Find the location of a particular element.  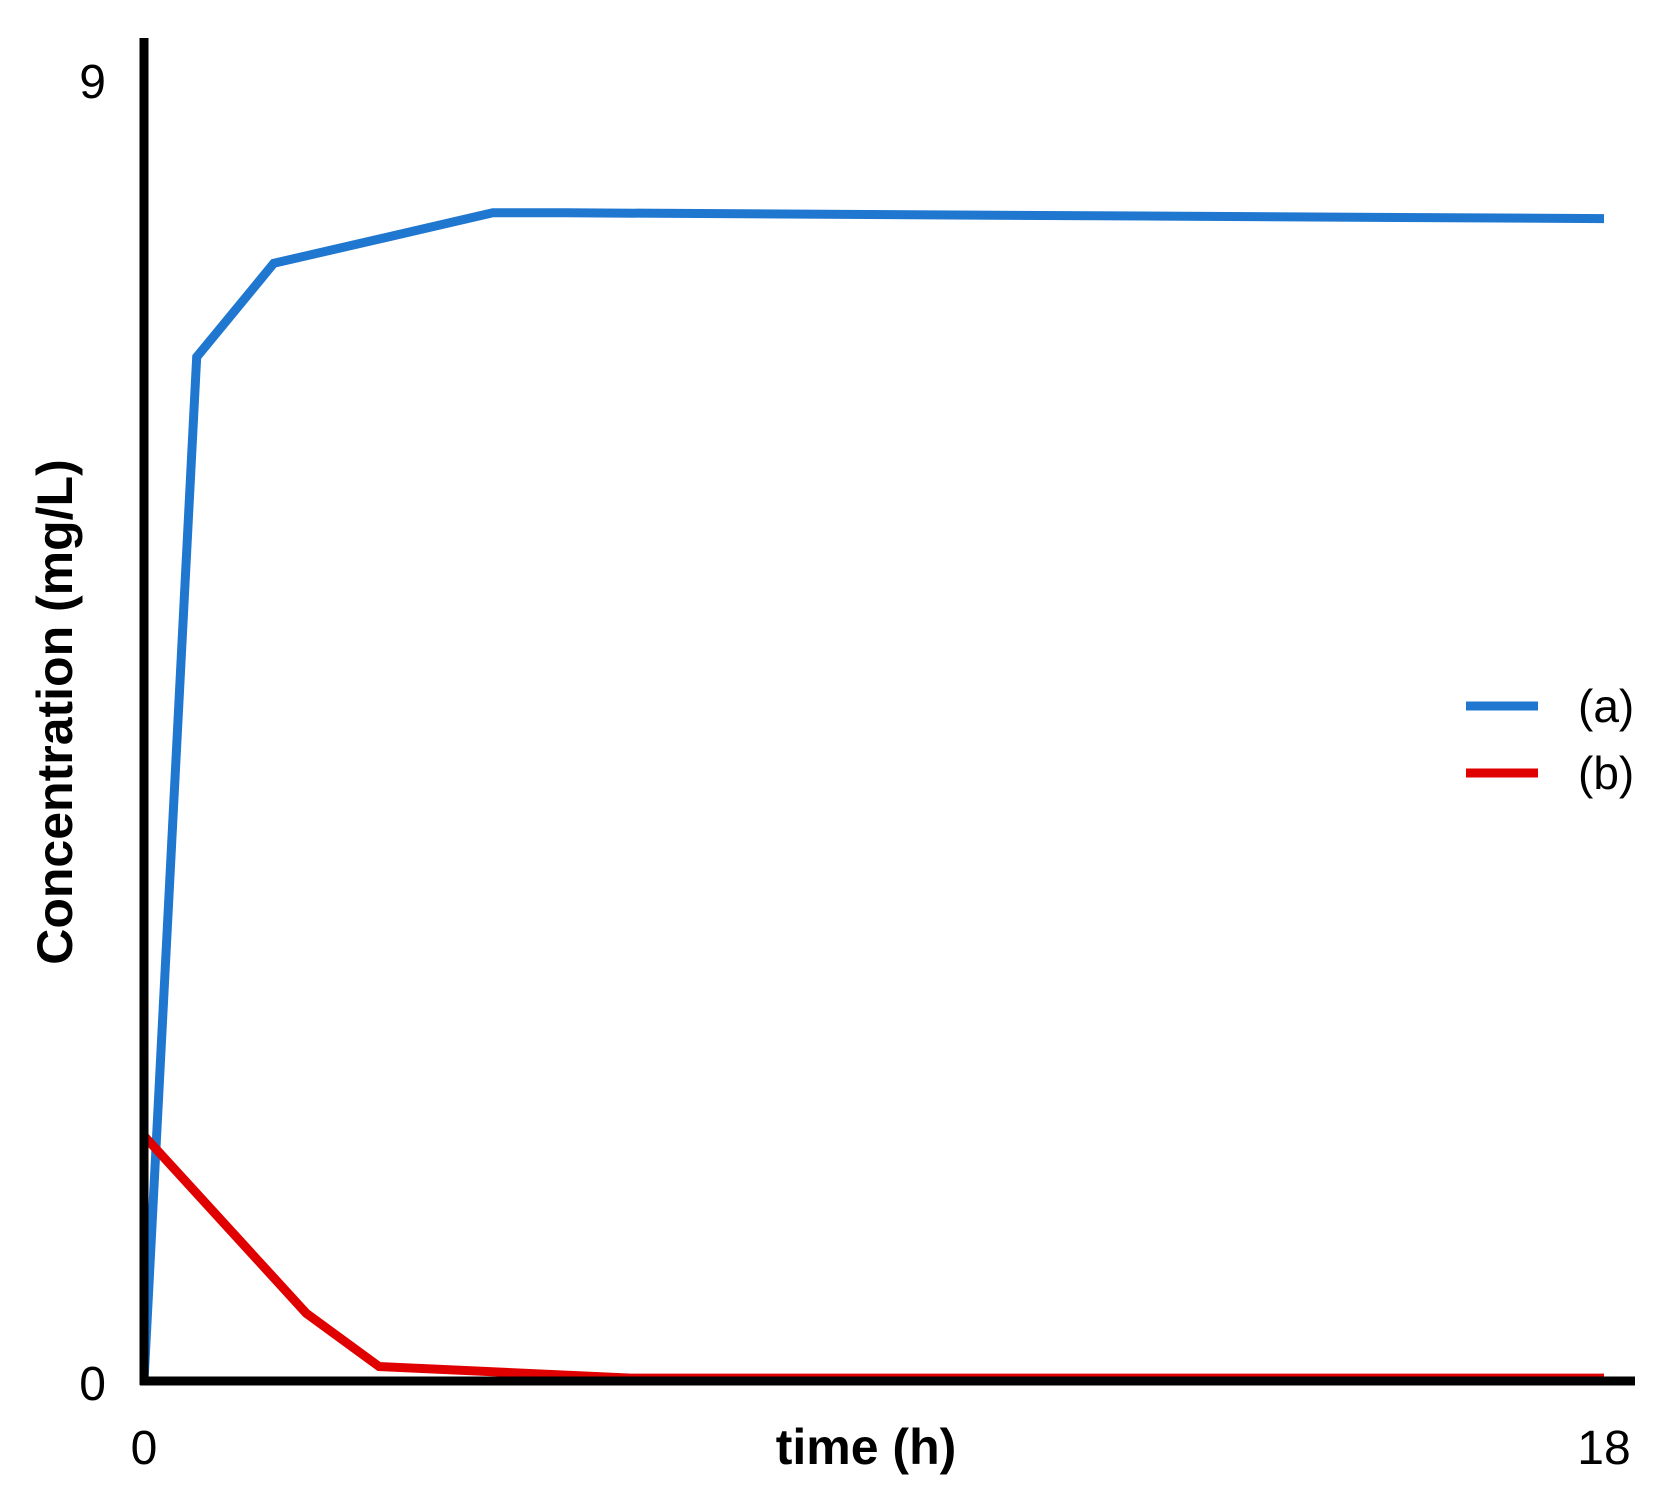

legend-label-b: (b) is located at coordinates (1606, 773).